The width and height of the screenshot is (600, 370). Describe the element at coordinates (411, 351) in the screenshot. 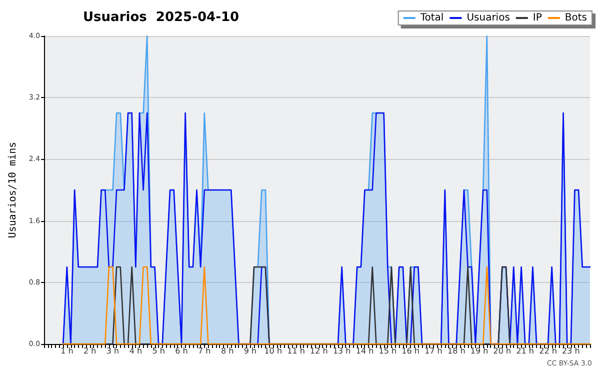

I see `x-tick-label: 16 h` at that location.